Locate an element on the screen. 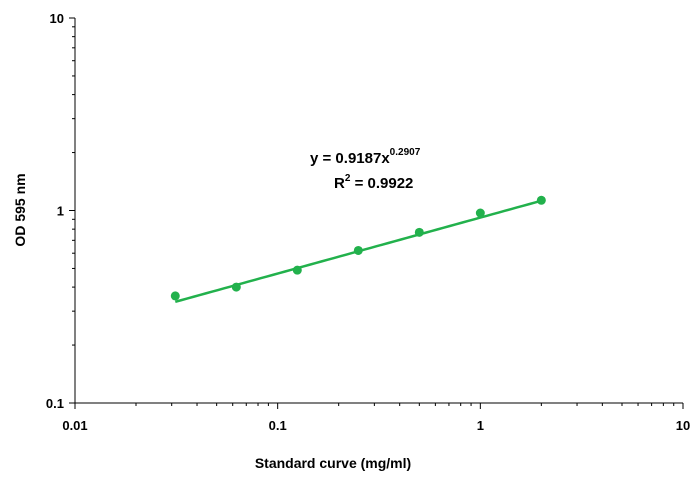  y-tick-label: 0.1 is located at coordinates (55, 403).